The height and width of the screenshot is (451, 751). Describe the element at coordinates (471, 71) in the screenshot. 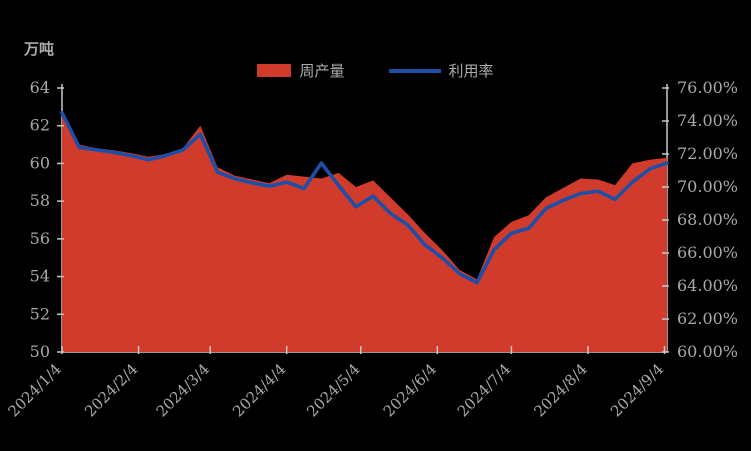

I see `legend-utilization-label: 利用率` at that location.